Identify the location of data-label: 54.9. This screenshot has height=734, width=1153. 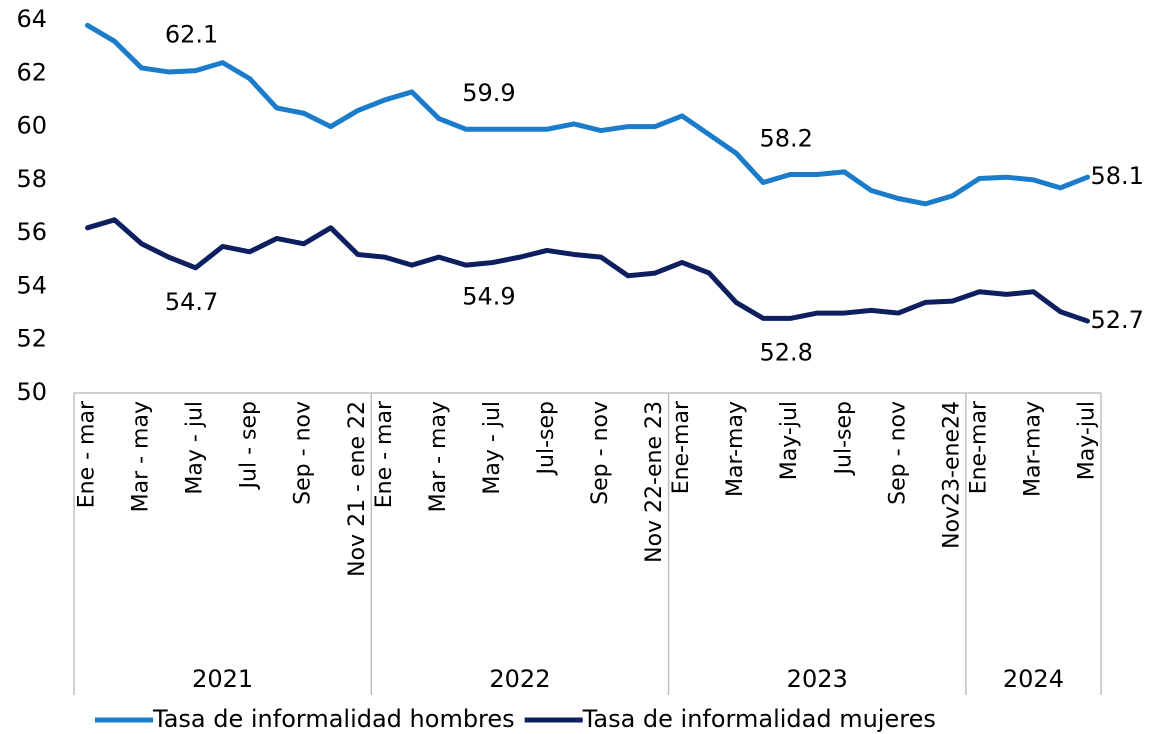
(488, 296).